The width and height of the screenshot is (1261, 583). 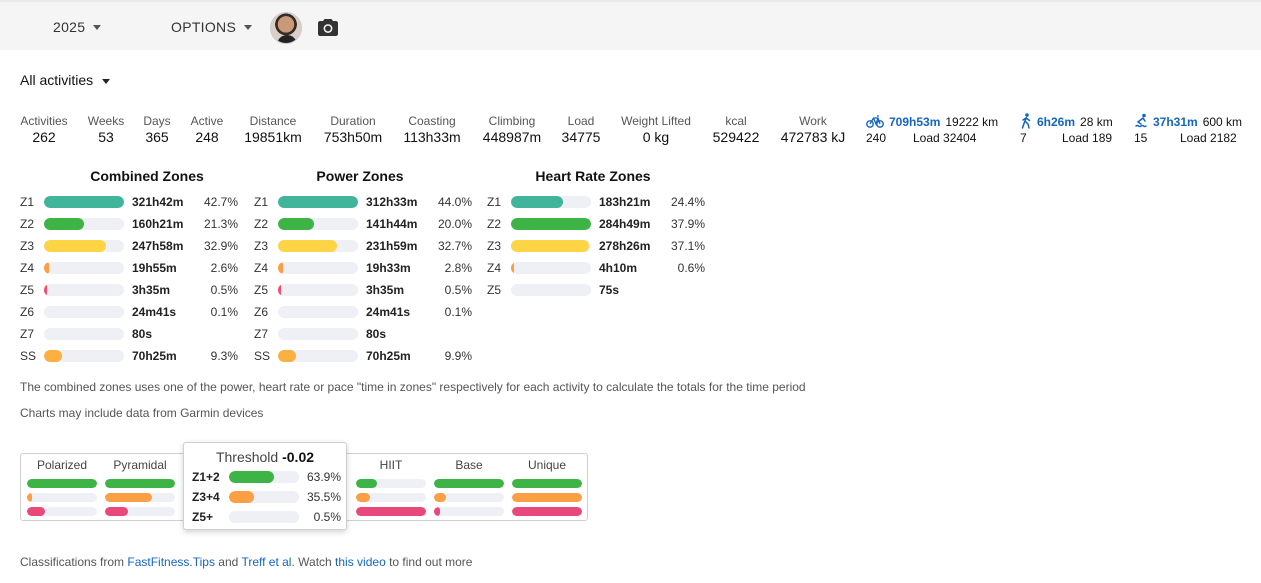 I want to click on classification-base: Base, so click(x=469, y=487).